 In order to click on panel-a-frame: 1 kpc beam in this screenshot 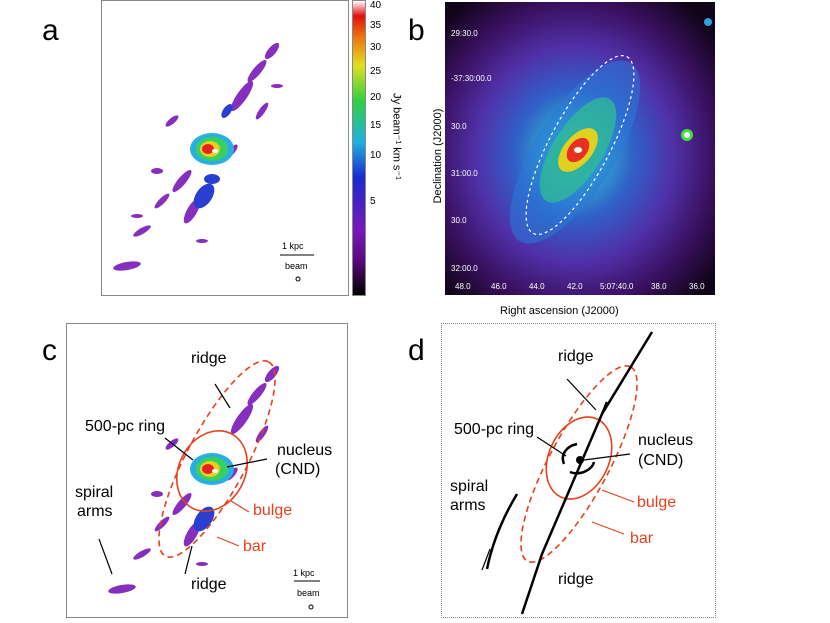, I will do `click(225, 148)`.